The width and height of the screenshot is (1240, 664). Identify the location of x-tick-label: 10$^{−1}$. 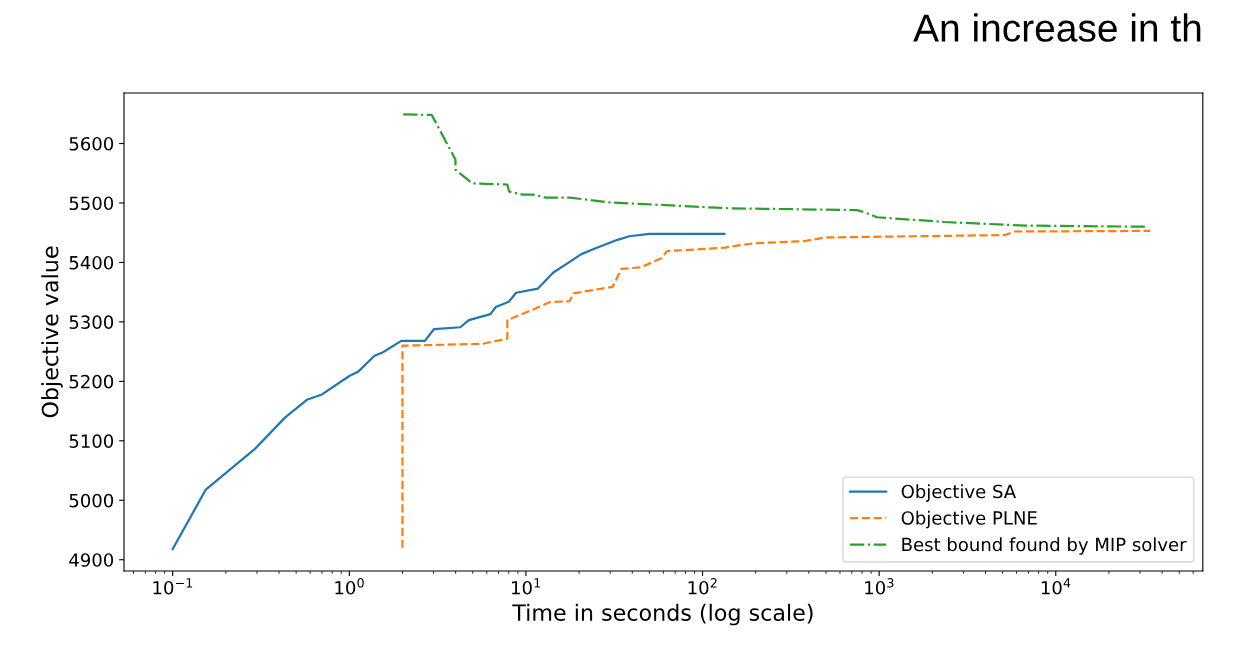
(173, 586).